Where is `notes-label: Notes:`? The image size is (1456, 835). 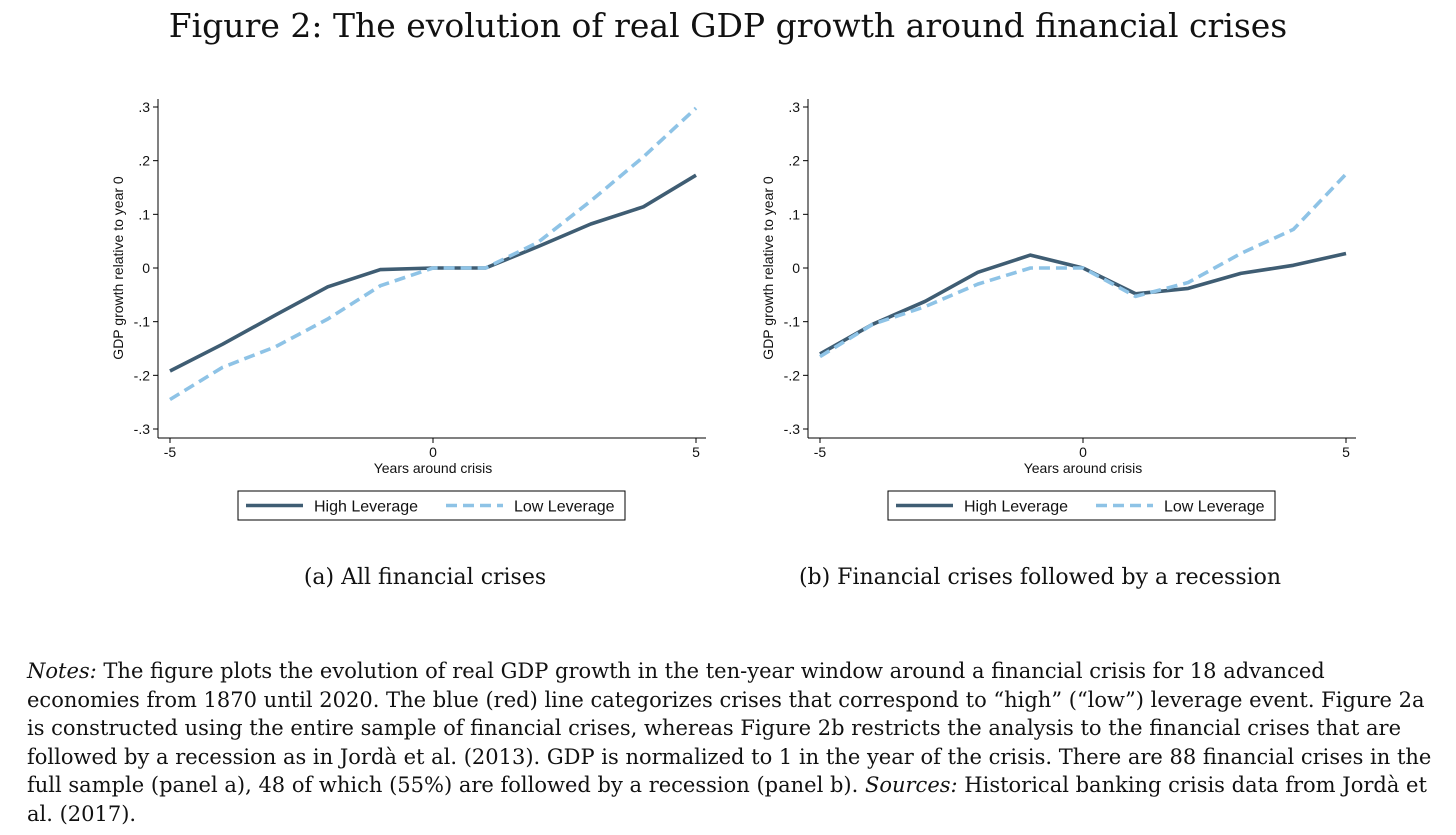
notes-label: Notes: is located at coordinates (62, 671).